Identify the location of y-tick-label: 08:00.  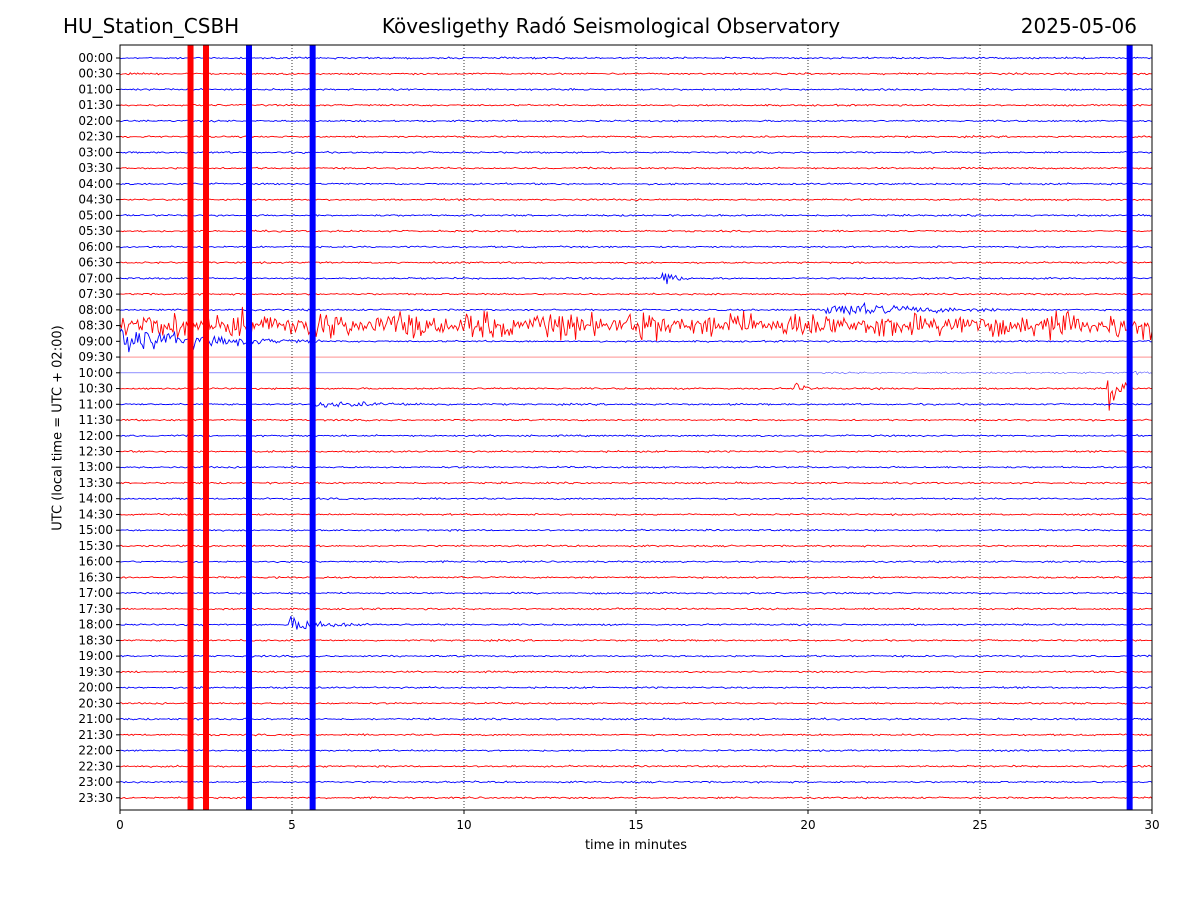
(95, 310).